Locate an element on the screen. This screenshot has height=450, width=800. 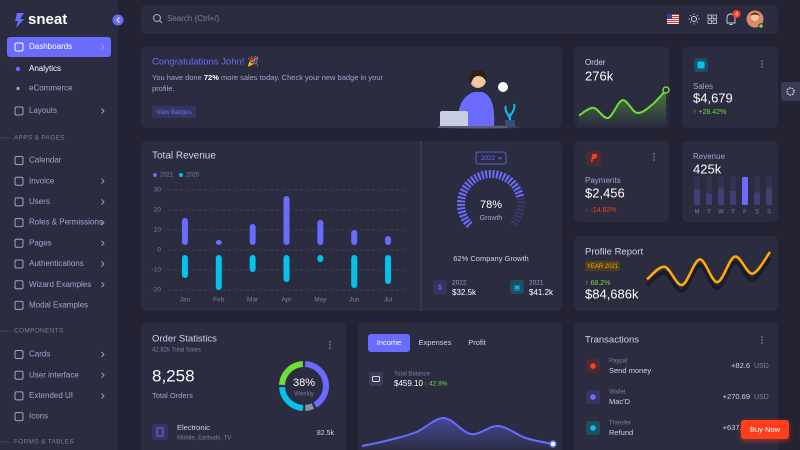
badge-button-label: View Badges is located at coordinates (174, 113).